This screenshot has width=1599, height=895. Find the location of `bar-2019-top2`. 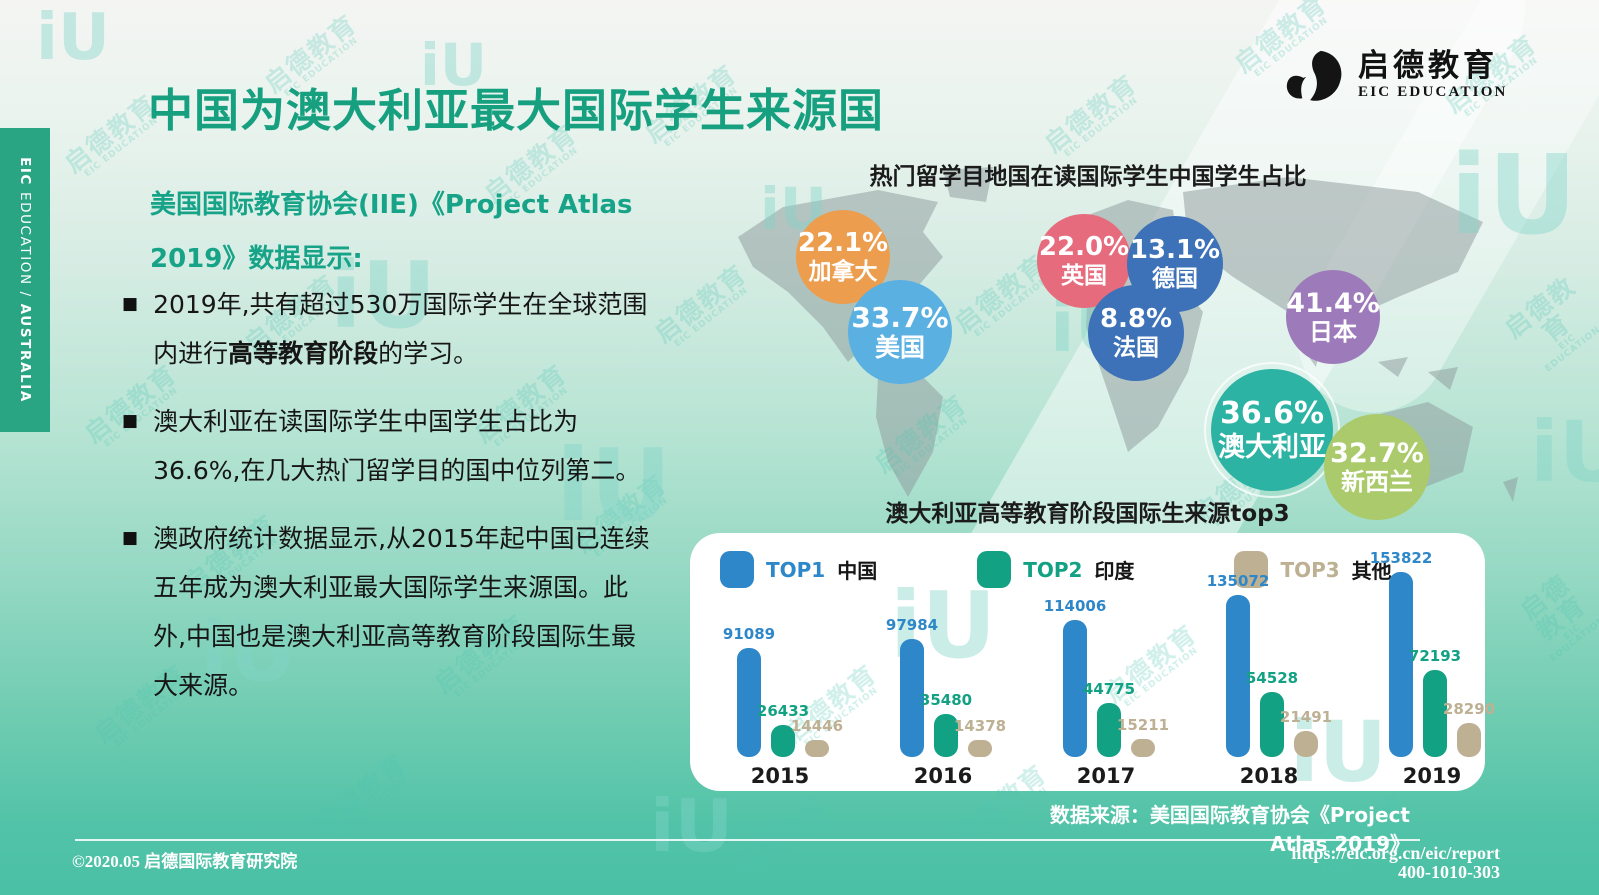

bar-2019-top2 is located at coordinates (1435, 713).